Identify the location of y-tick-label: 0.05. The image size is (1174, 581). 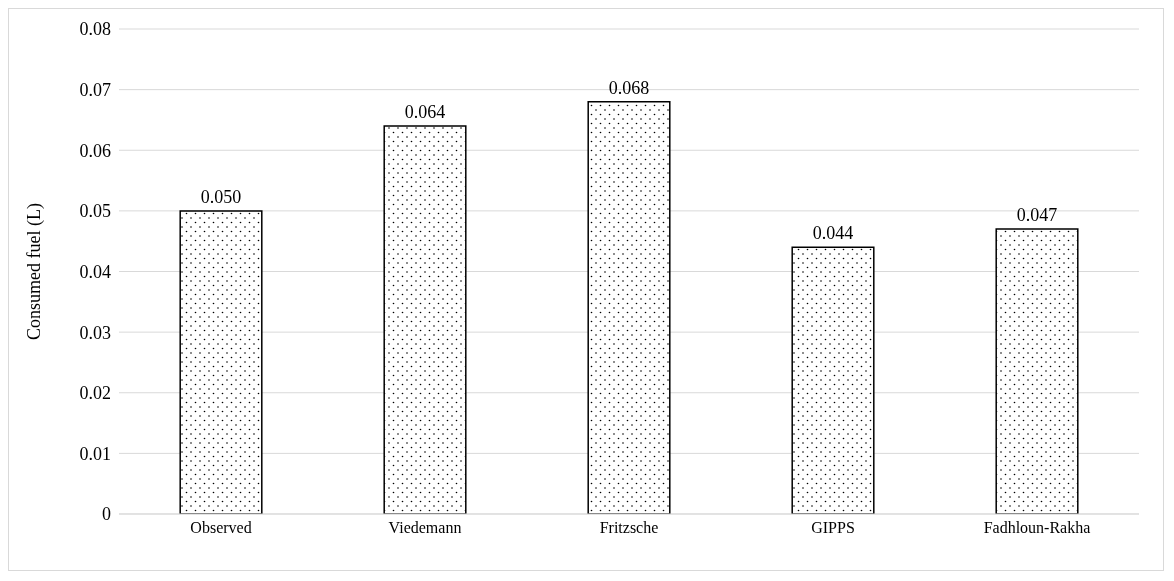
(95, 211).